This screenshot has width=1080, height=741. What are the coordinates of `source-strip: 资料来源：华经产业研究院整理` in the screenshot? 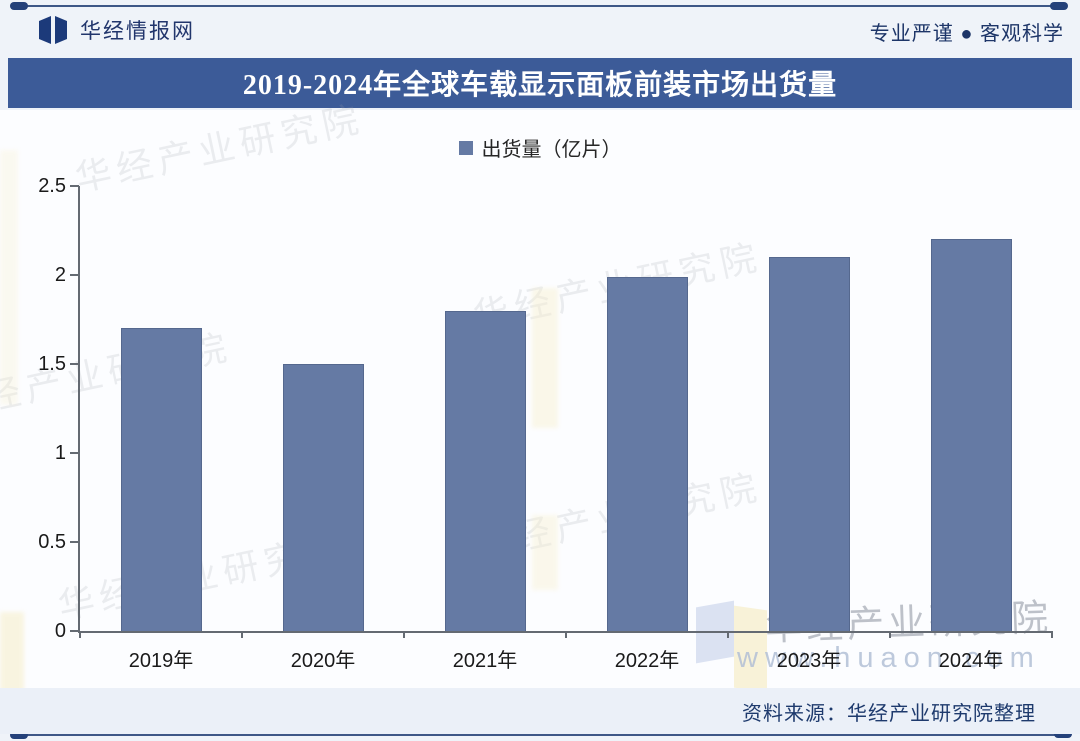 It's located at (540, 711).